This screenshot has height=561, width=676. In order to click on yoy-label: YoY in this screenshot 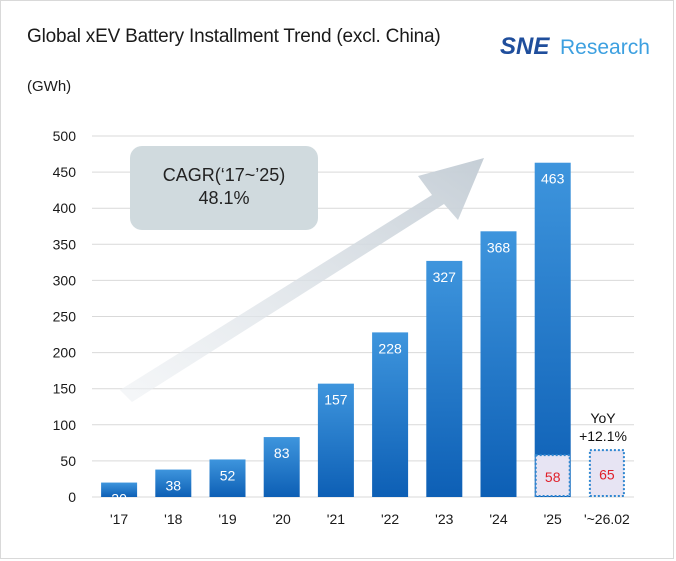, I will do `click(603, 418)`.